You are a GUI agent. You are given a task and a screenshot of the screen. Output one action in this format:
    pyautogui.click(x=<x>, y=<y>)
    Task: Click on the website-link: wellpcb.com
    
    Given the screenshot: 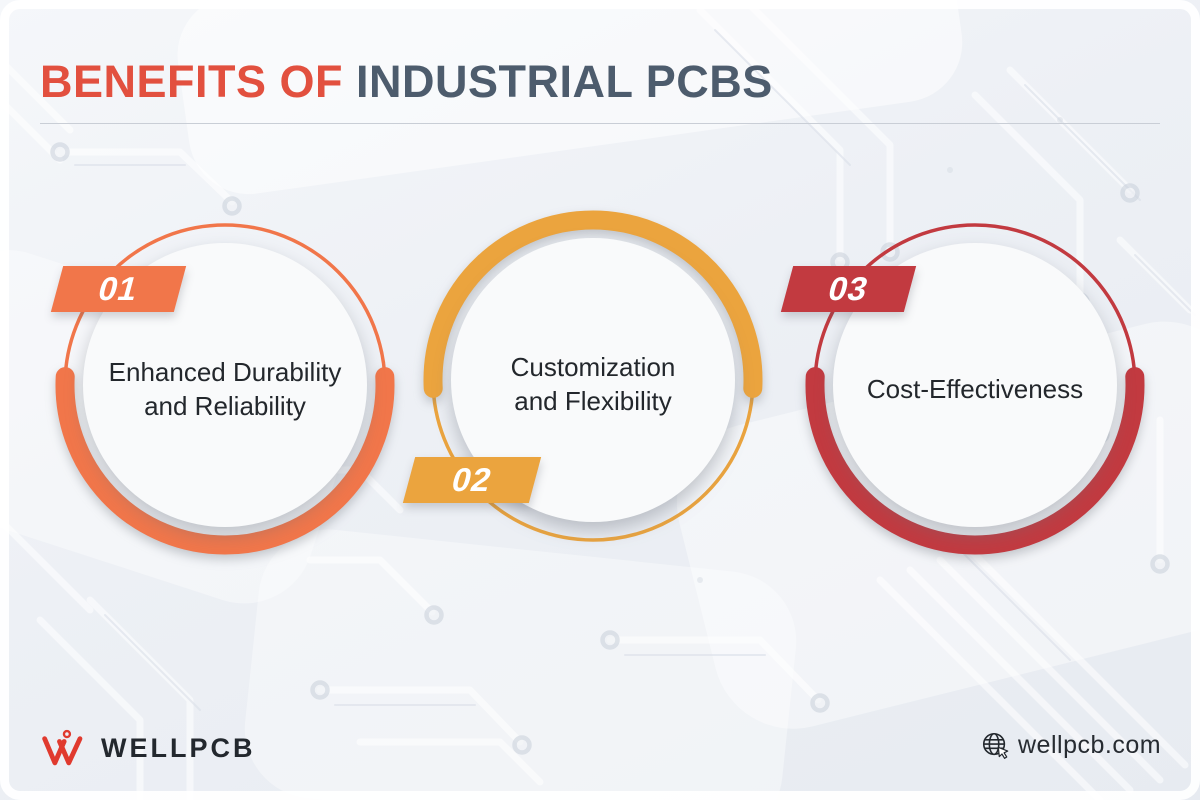 What is the action you would take?
    pyautogui.click(x=1070, y=745)
    